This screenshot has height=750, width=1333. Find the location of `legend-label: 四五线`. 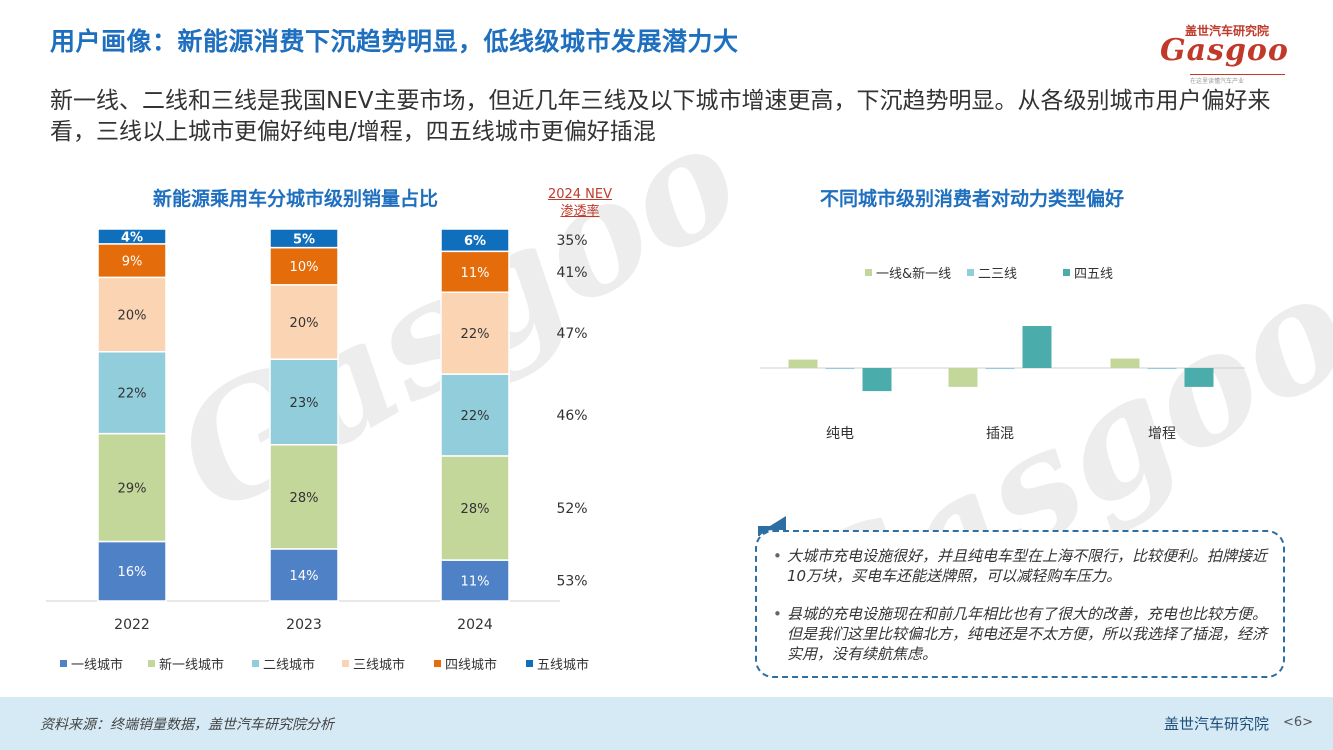

legend-label: 四五线 is located at coordinates (1093, 274).